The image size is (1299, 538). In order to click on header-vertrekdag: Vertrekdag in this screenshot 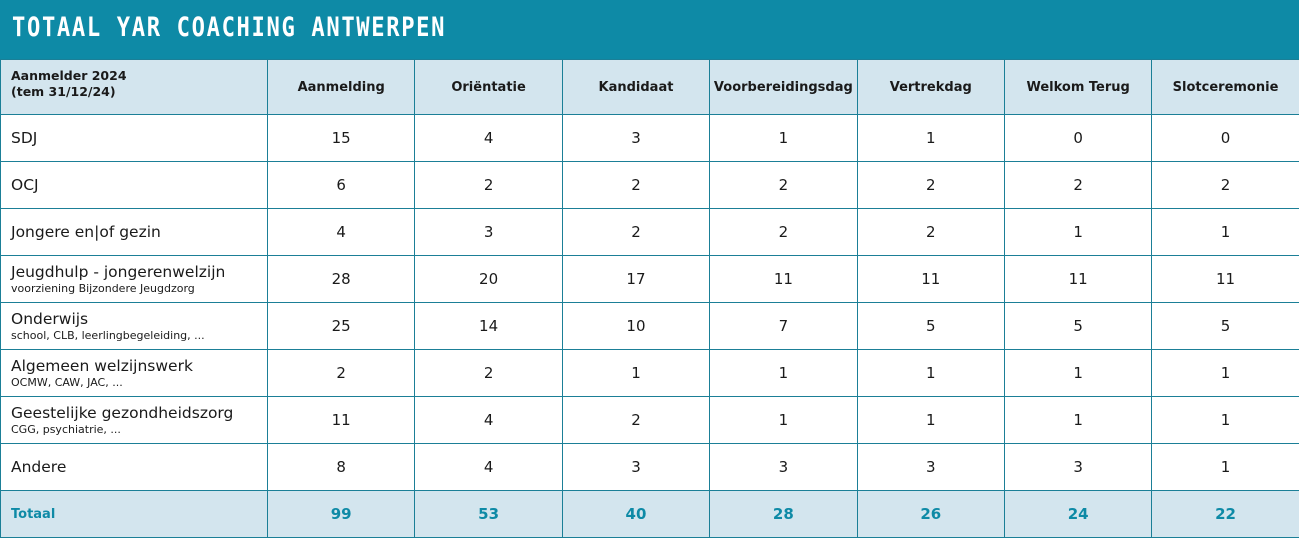, I will do `click(930, 87)`.